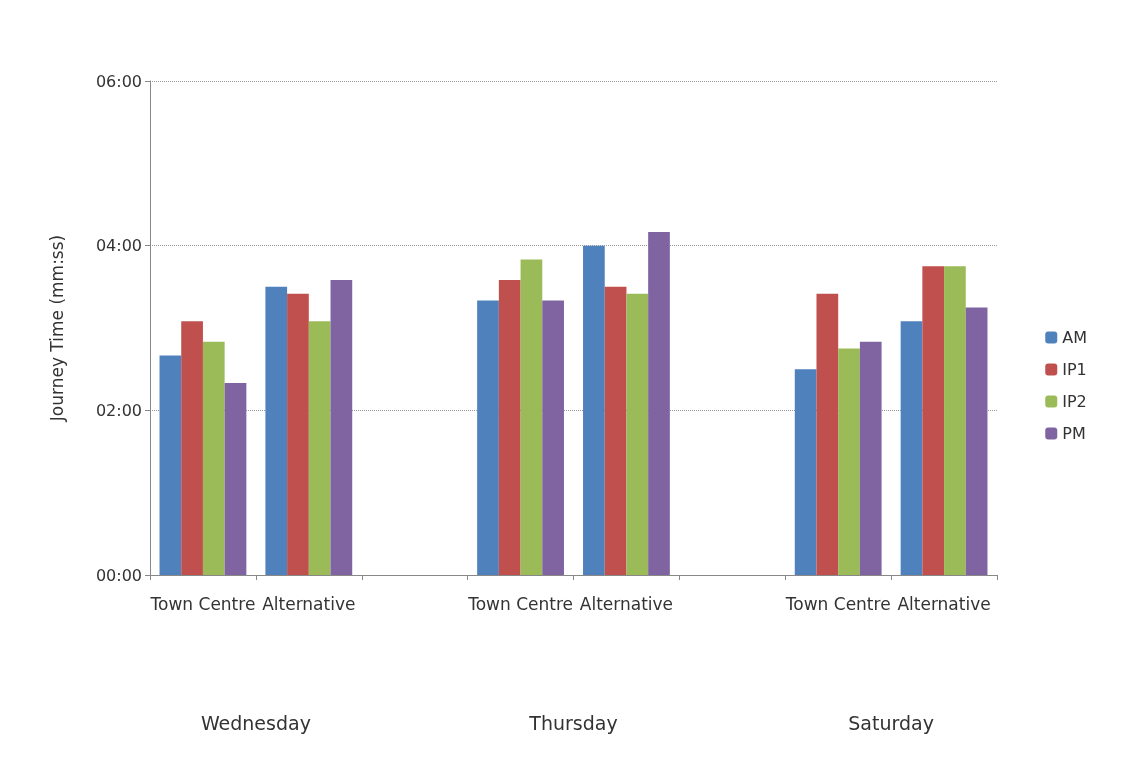 The width and height of the screenshot is (1125, 771). I want to click on legend-label: AM, so click(1074, 337).